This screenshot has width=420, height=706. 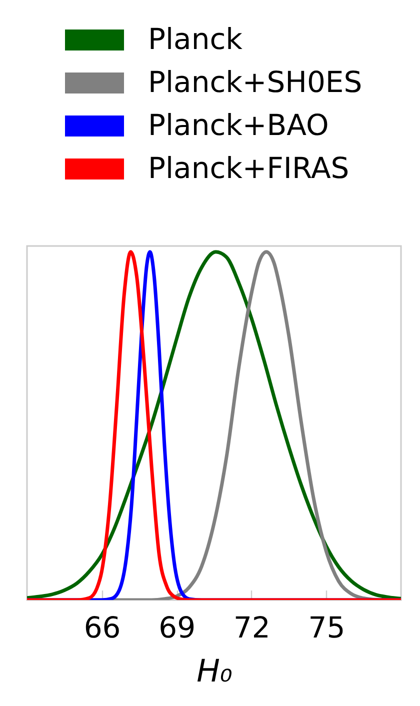 I want to click on x-tick-label: 66, so click(x=102, y=627).